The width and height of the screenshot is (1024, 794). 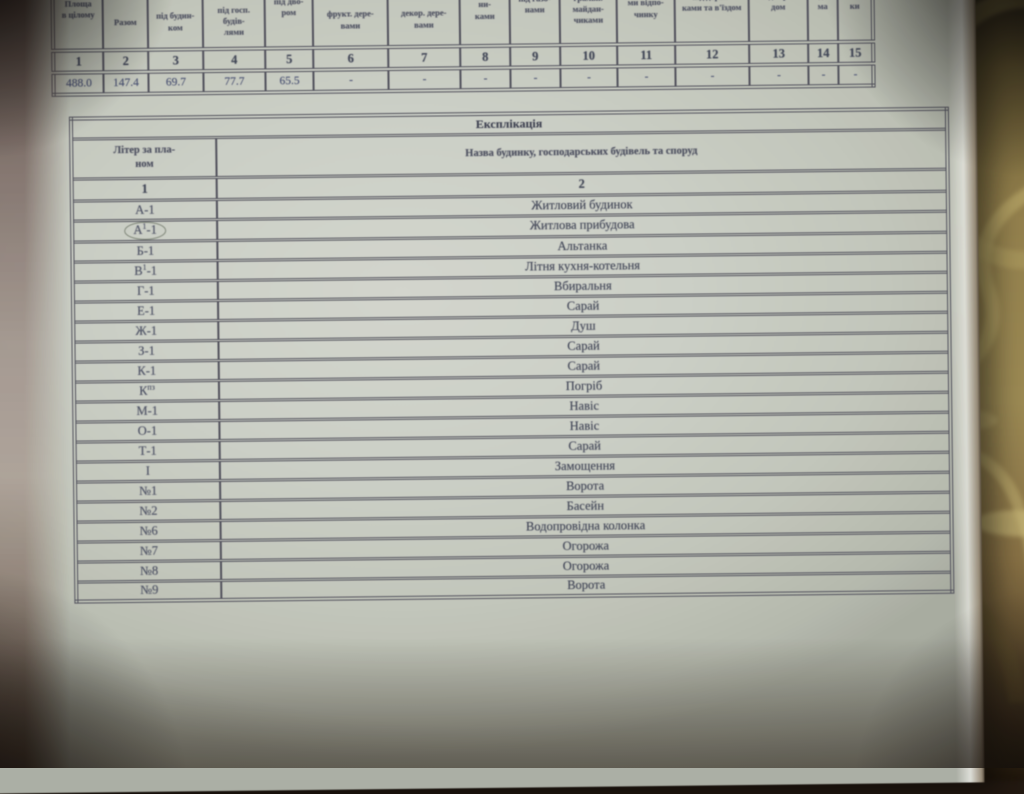 I want to click on column-number: 4, so click(x=234, y=60).